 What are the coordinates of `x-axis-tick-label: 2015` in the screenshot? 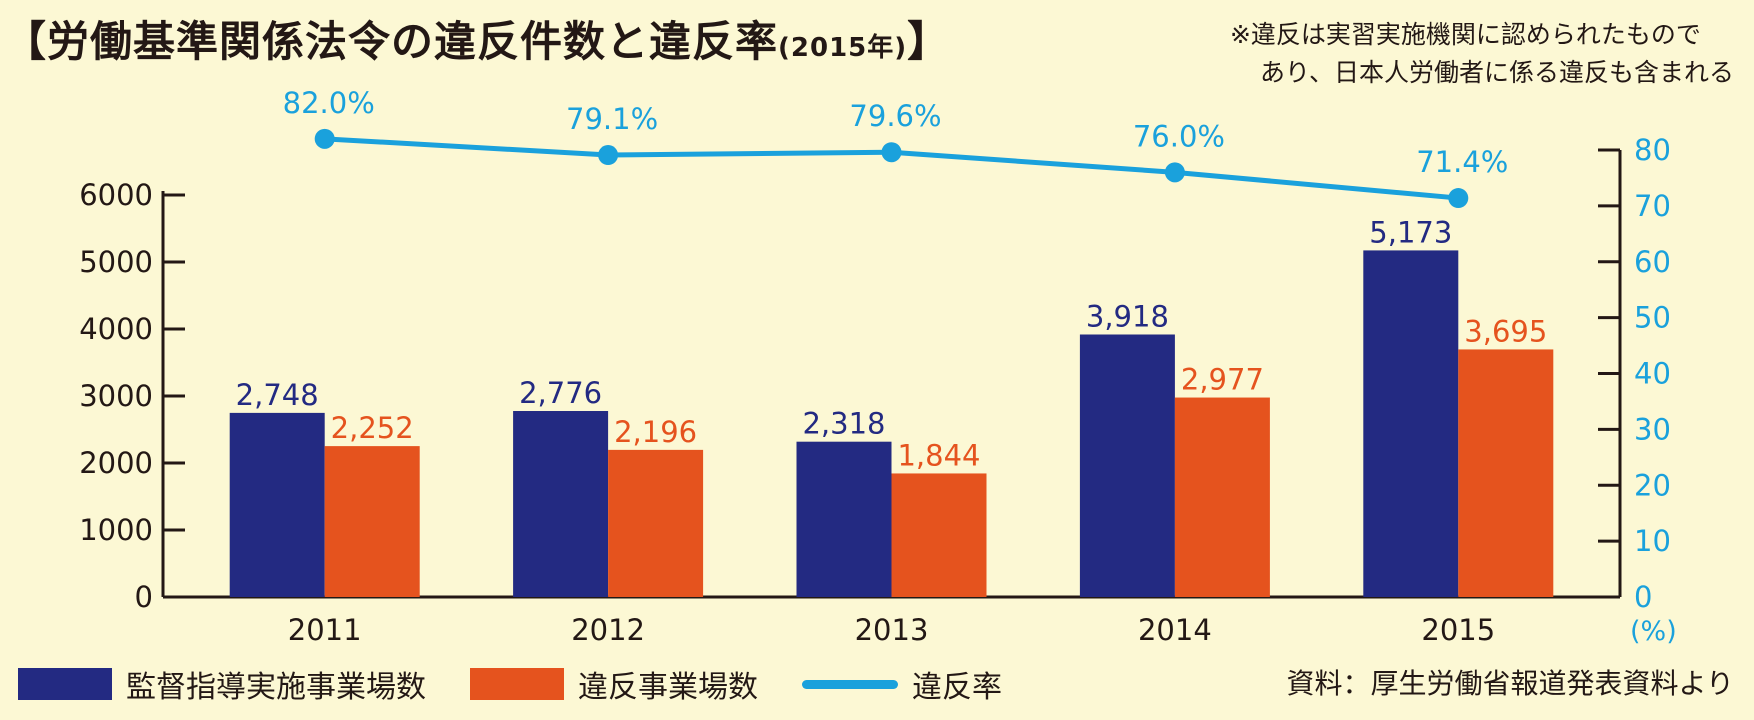 It's located at (1458, 630).